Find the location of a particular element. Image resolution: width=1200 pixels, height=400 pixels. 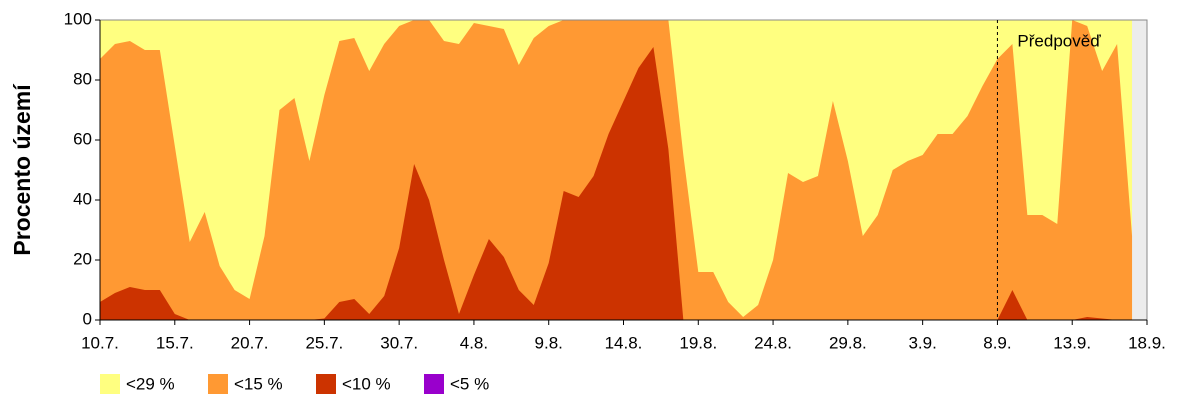

y-axis-label: Procento území is located at coordinates (22, 169).